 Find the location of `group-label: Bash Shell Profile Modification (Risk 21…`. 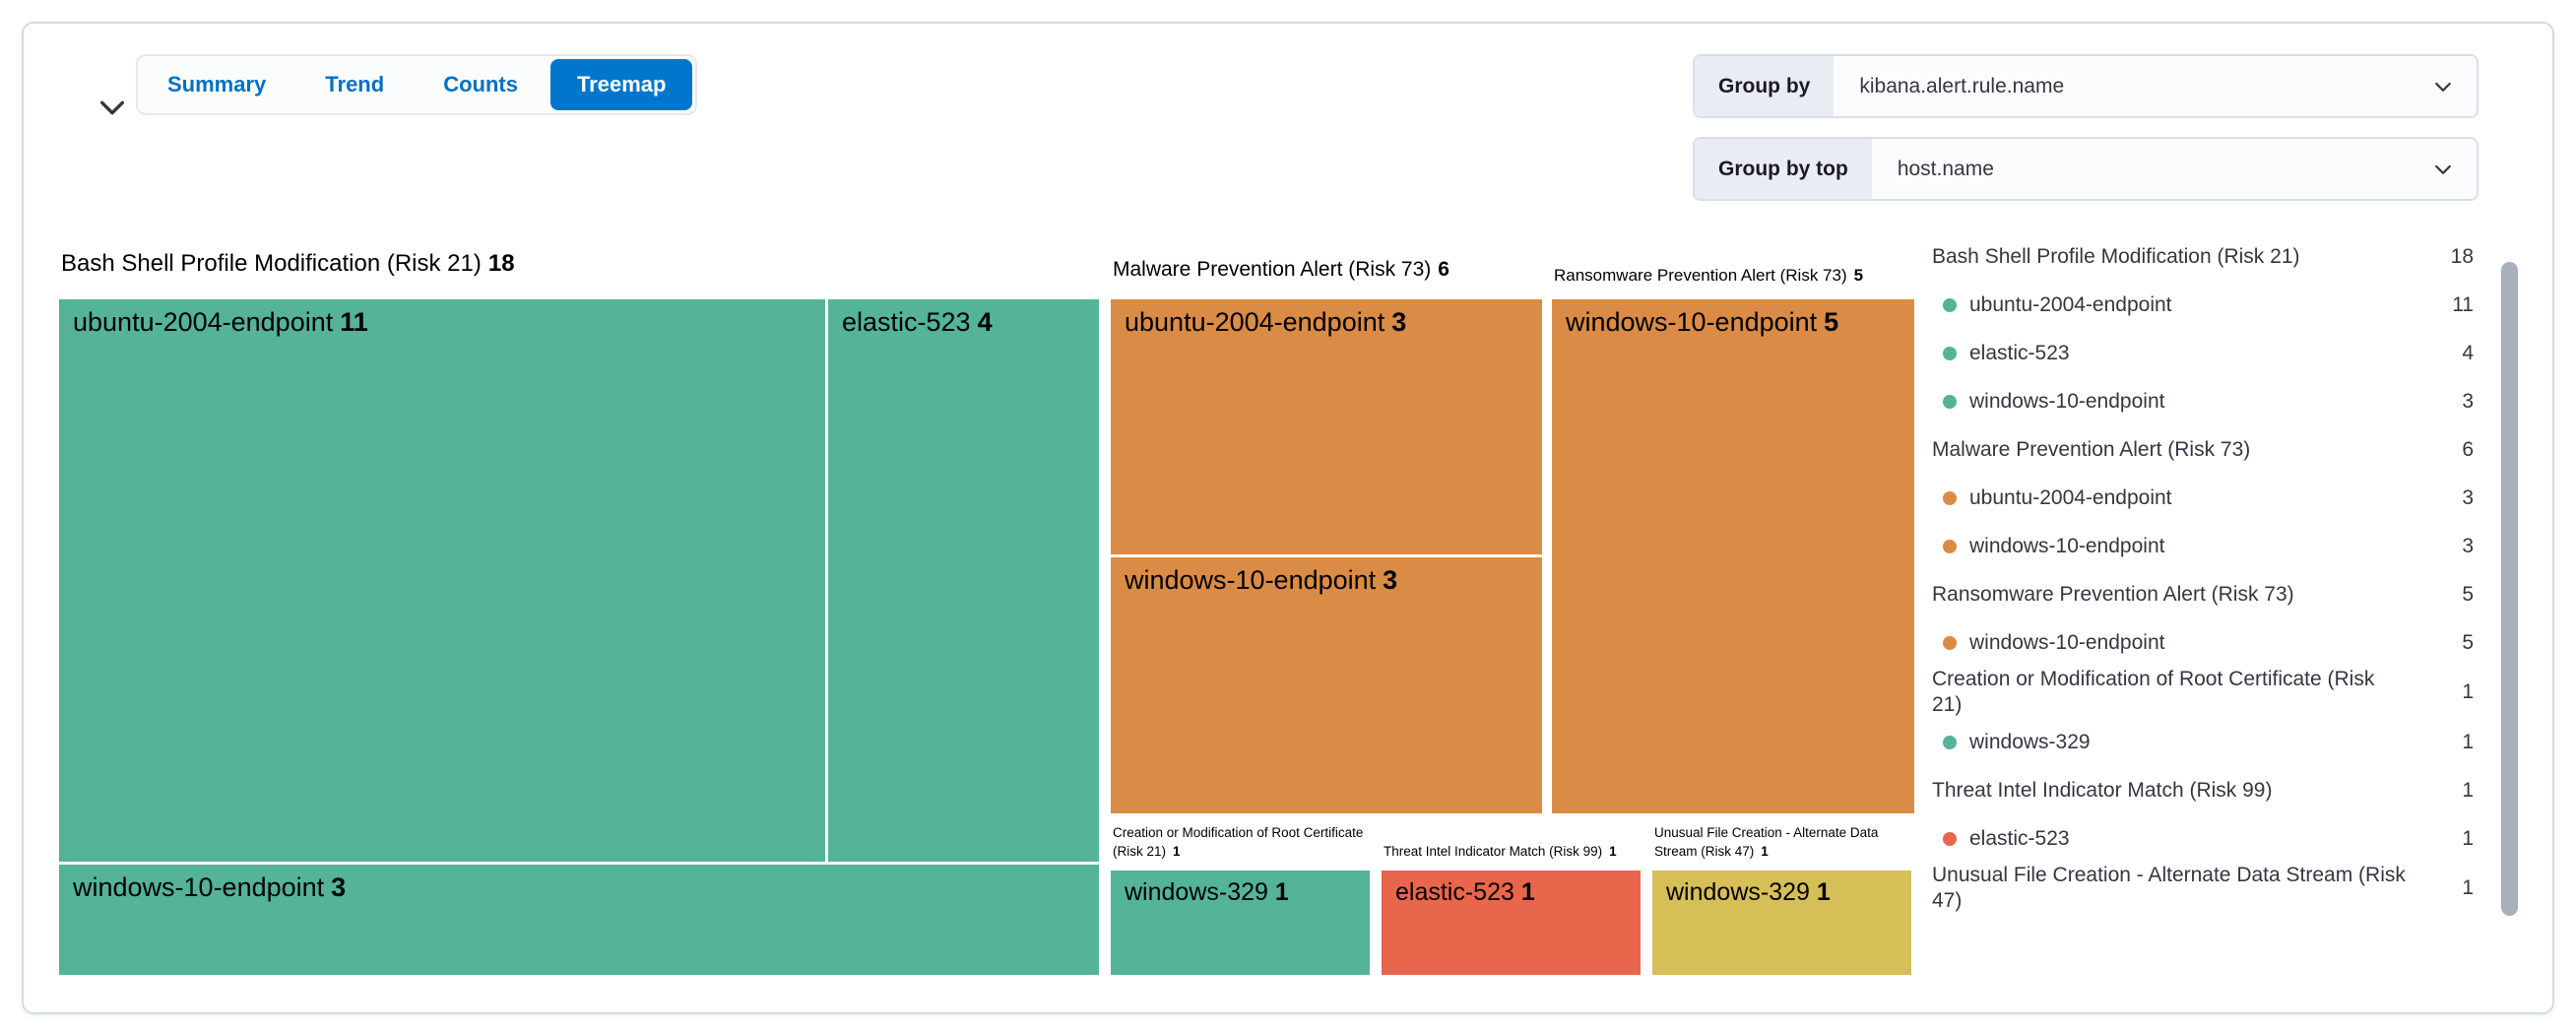

group-label: Bash Shell Profile Modification (Risk 21… is located at coordinates (271, 263).